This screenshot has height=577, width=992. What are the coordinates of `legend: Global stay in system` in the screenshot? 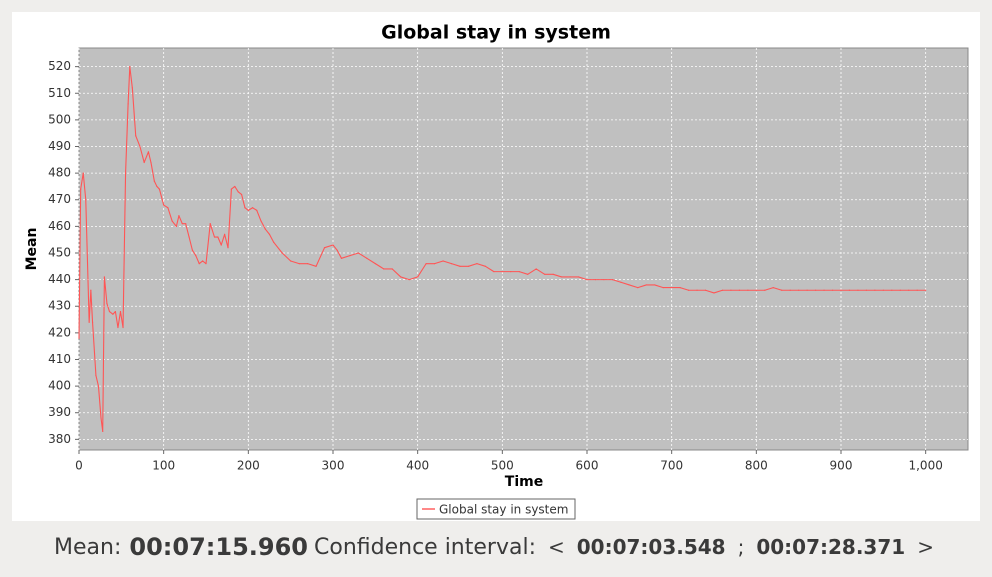 It's located at (496, 509).